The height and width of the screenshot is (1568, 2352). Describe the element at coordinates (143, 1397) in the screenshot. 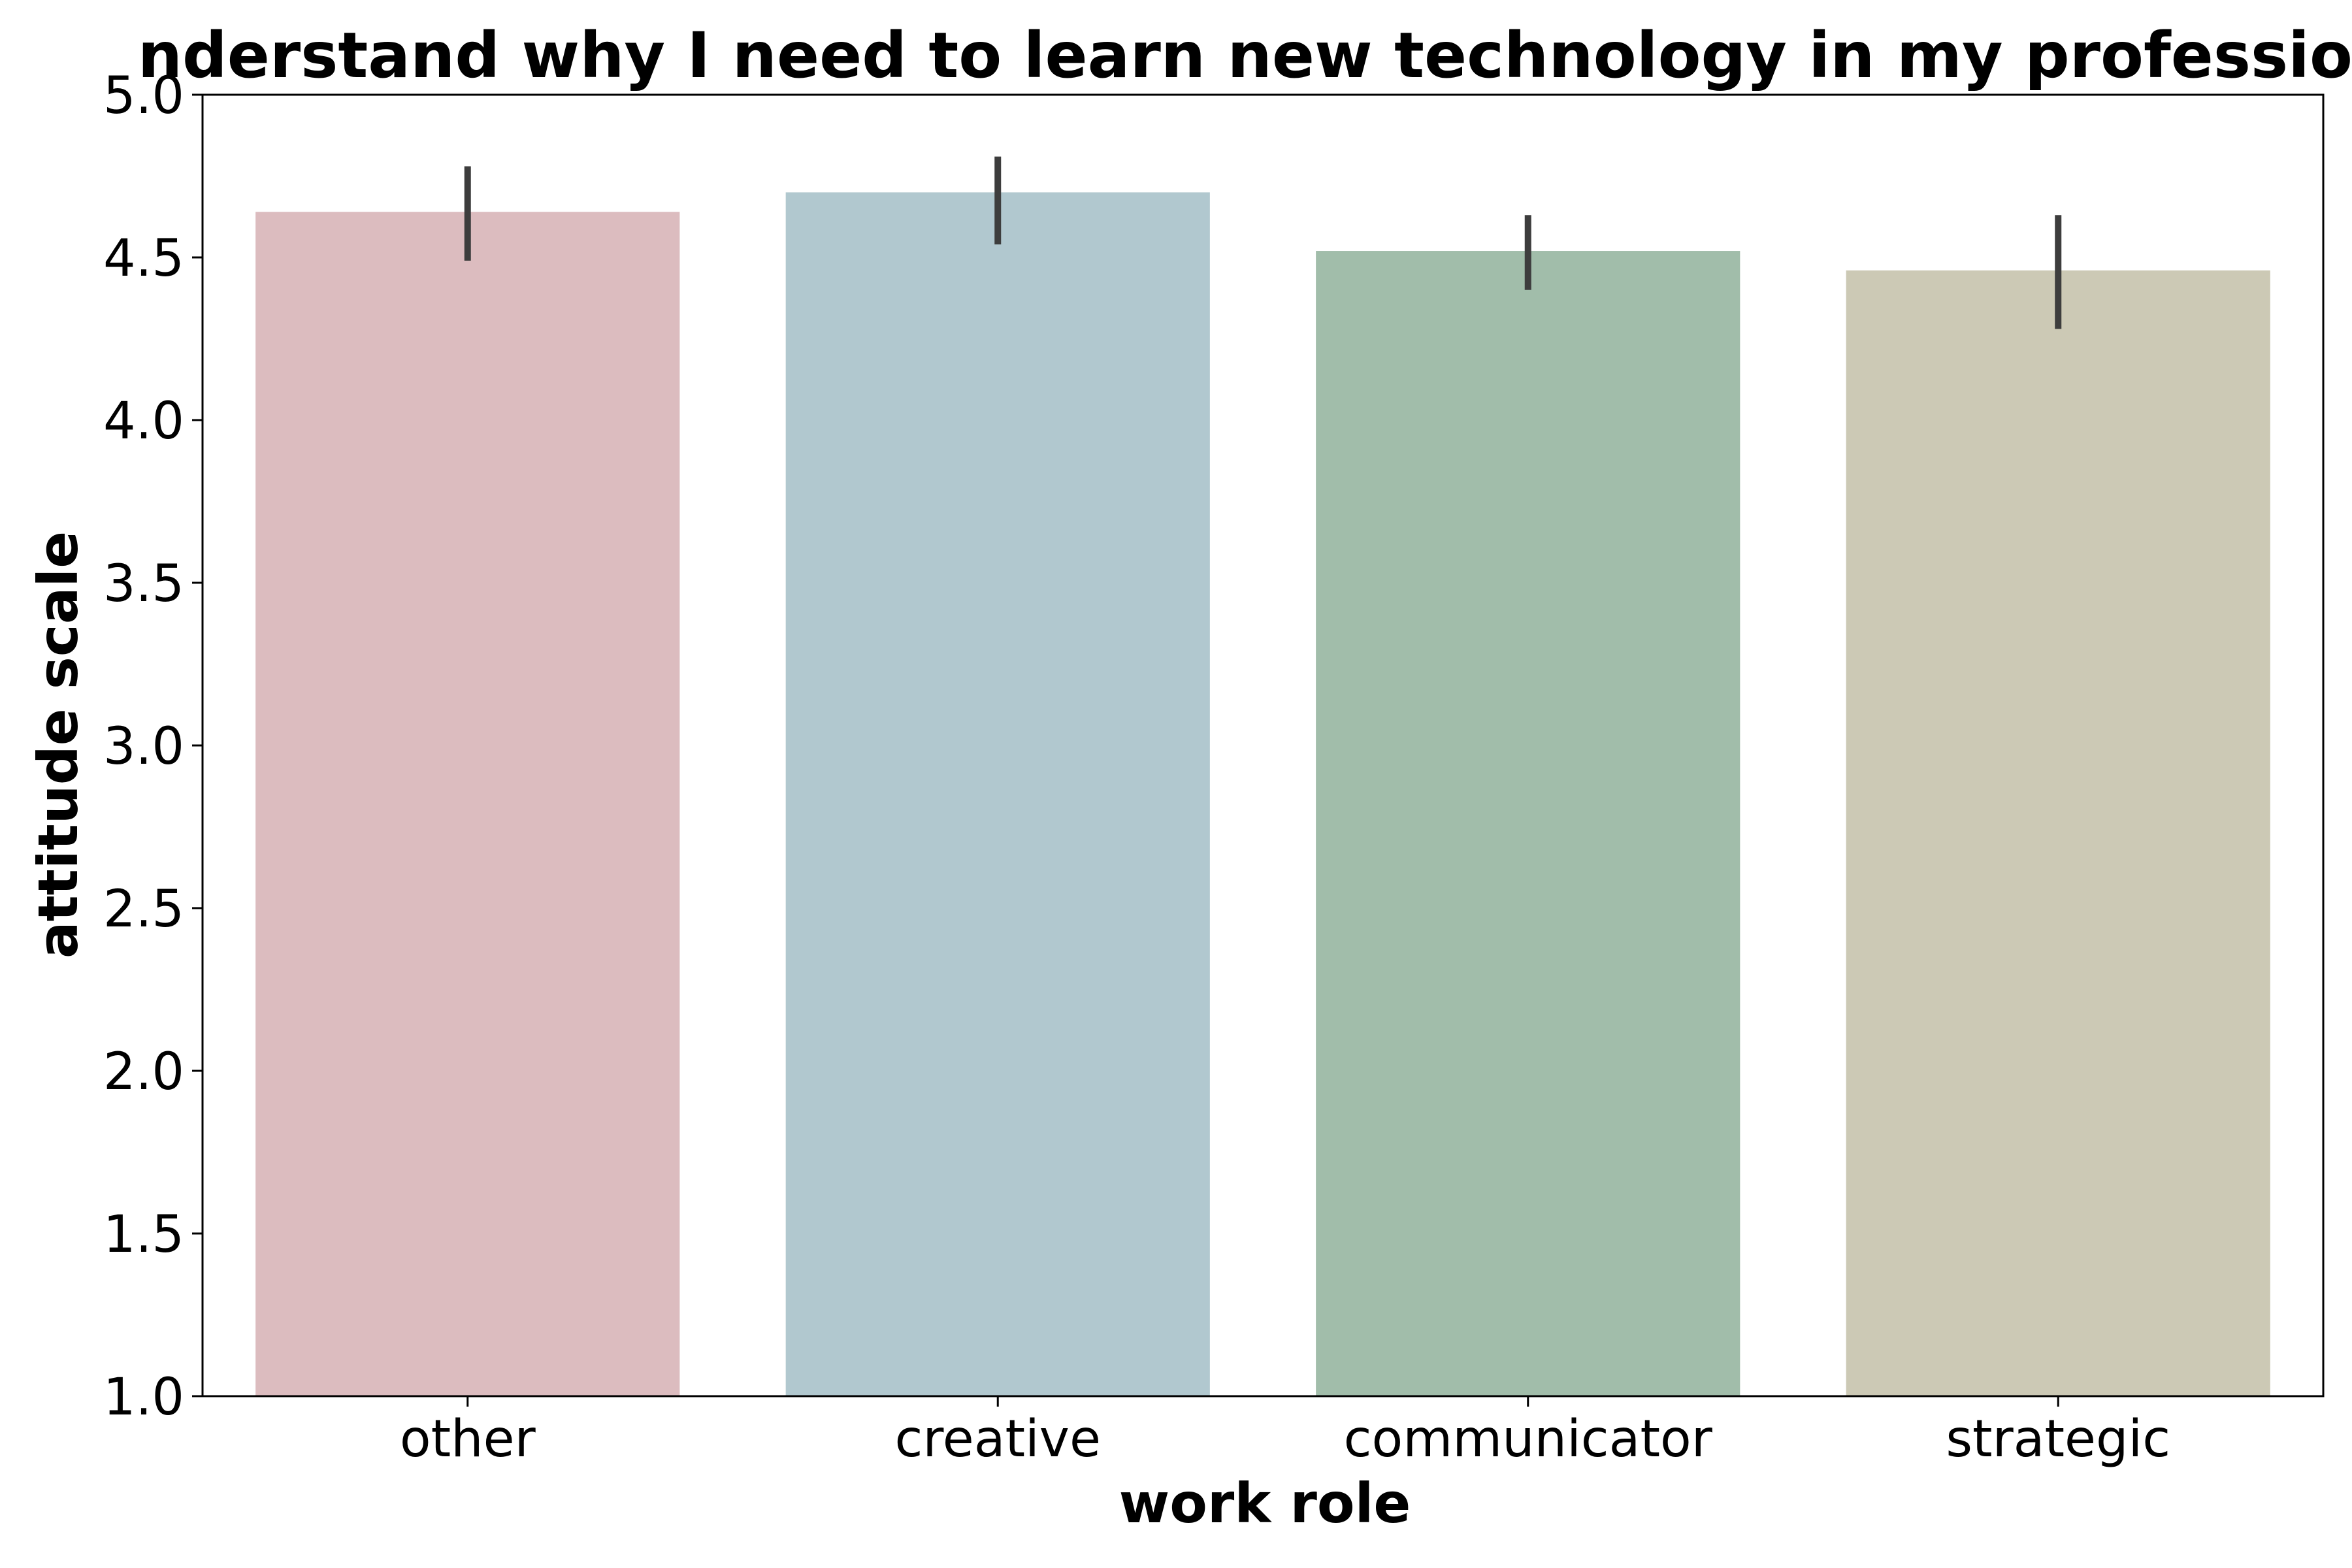

I see `y-tick-label: 1.0` at that location.